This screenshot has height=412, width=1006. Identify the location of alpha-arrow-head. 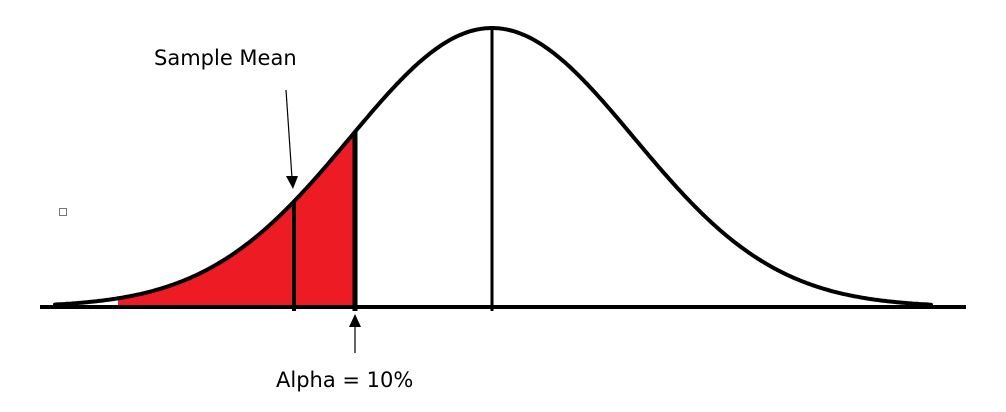
(355, 320).